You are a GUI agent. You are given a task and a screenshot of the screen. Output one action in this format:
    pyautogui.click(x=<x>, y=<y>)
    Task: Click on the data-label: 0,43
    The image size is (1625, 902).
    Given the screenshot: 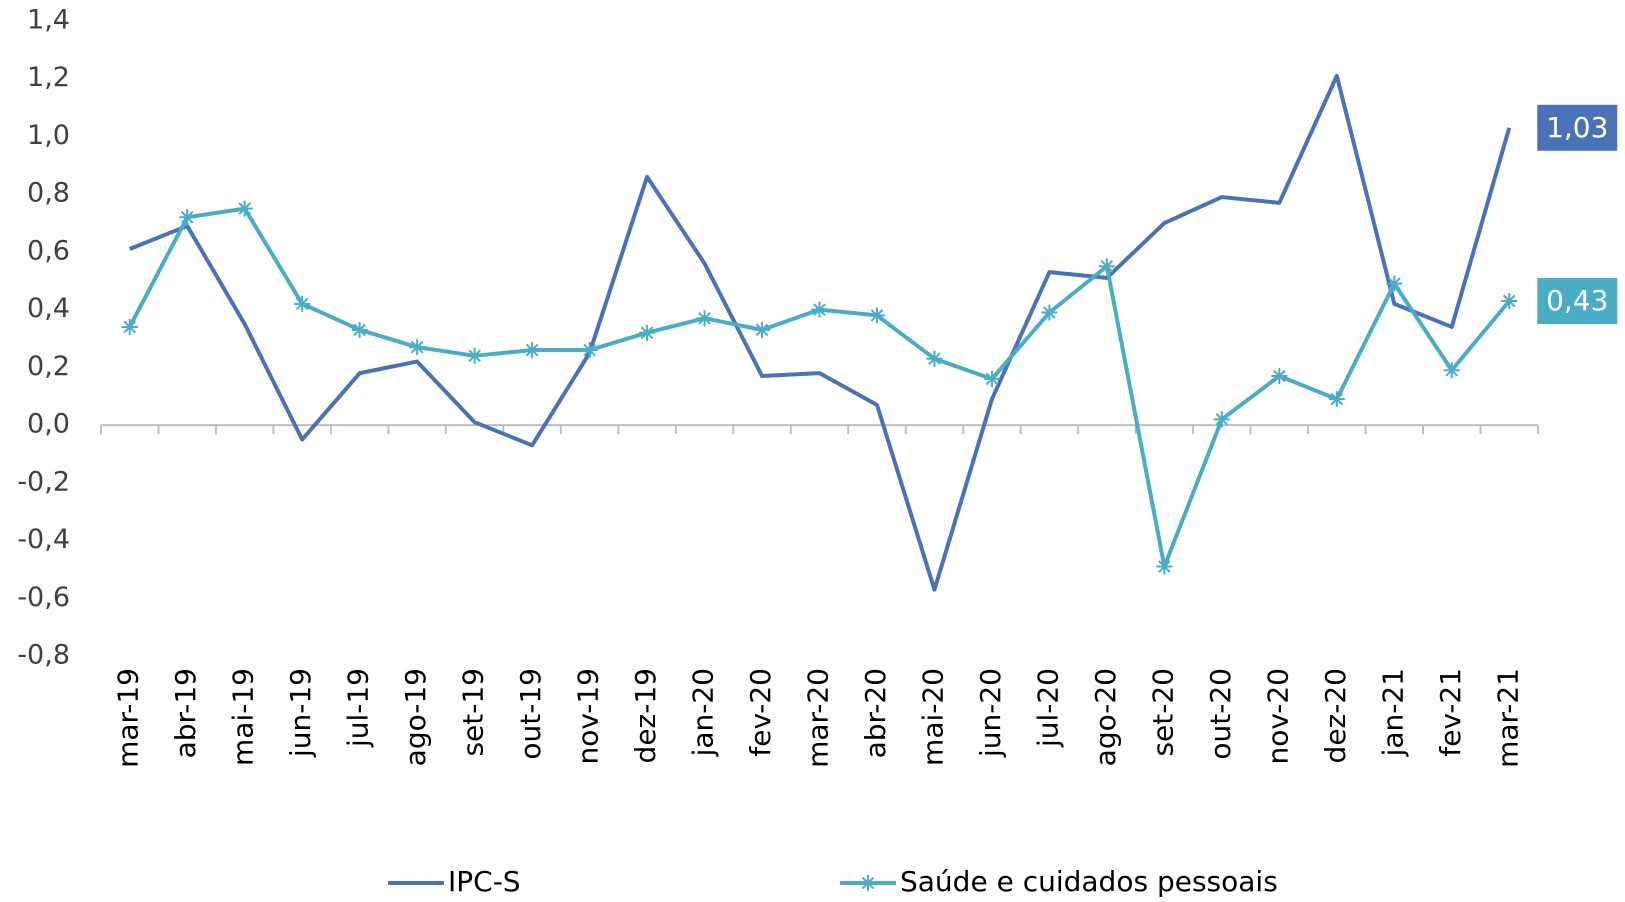 What is the action you would take?
    pyautogui.click(x=1577, y=300)
    